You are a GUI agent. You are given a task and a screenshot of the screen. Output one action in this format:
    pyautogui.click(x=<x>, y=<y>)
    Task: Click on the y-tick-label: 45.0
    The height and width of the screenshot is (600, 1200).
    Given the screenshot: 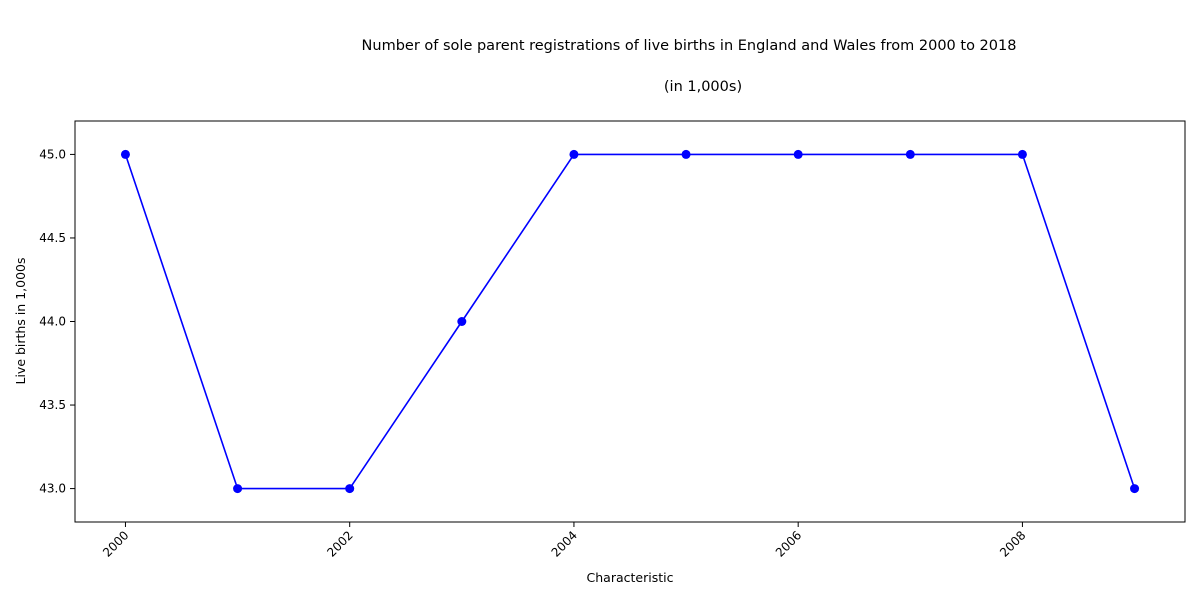 What is the action you would take?
    pyautogui.click(x=52, y=154)
    